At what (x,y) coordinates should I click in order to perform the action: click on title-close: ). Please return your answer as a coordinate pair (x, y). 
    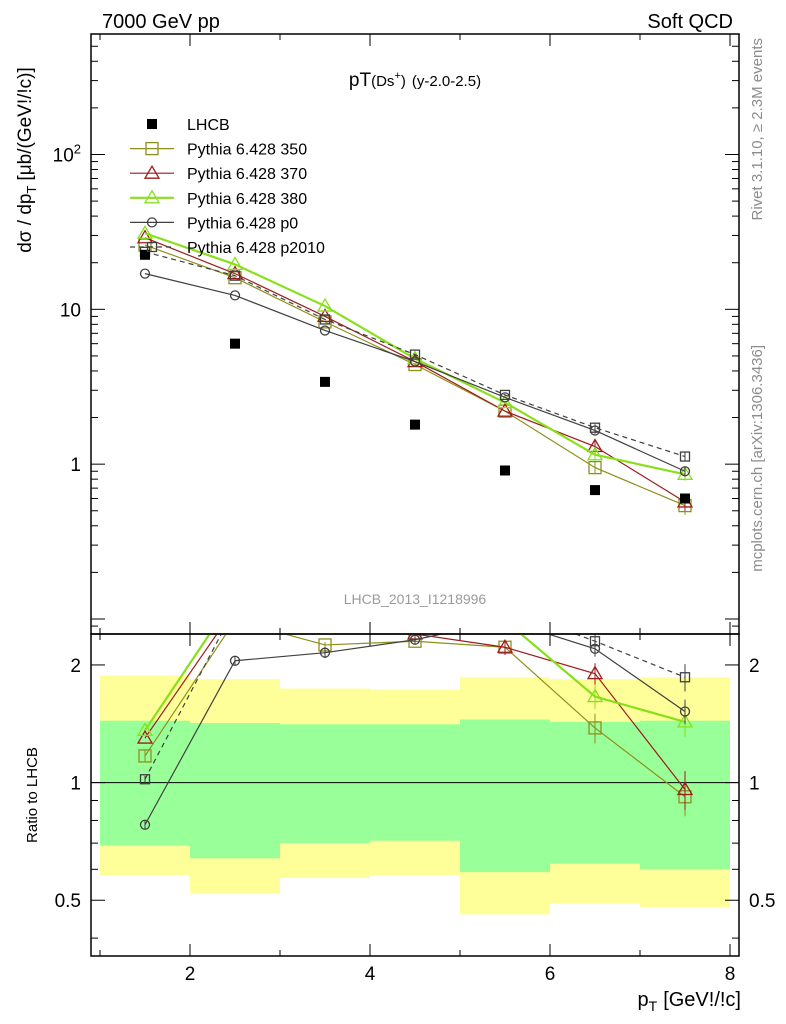
    Looking at the image, I should click on (403, 81).